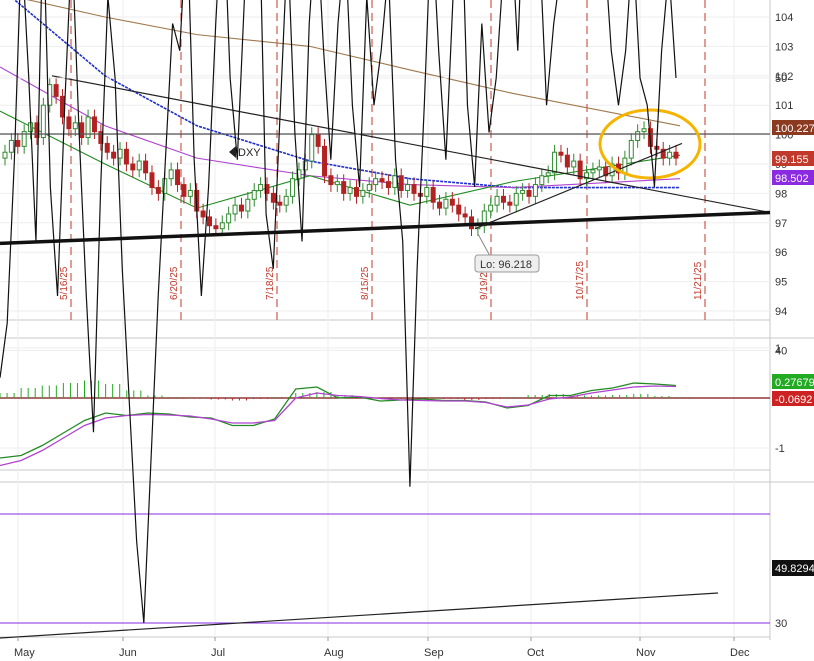  What do you see at coordinates (784, 18) in the screenshot?
I see `price-tick: 104` at bounding box center [784, 18].